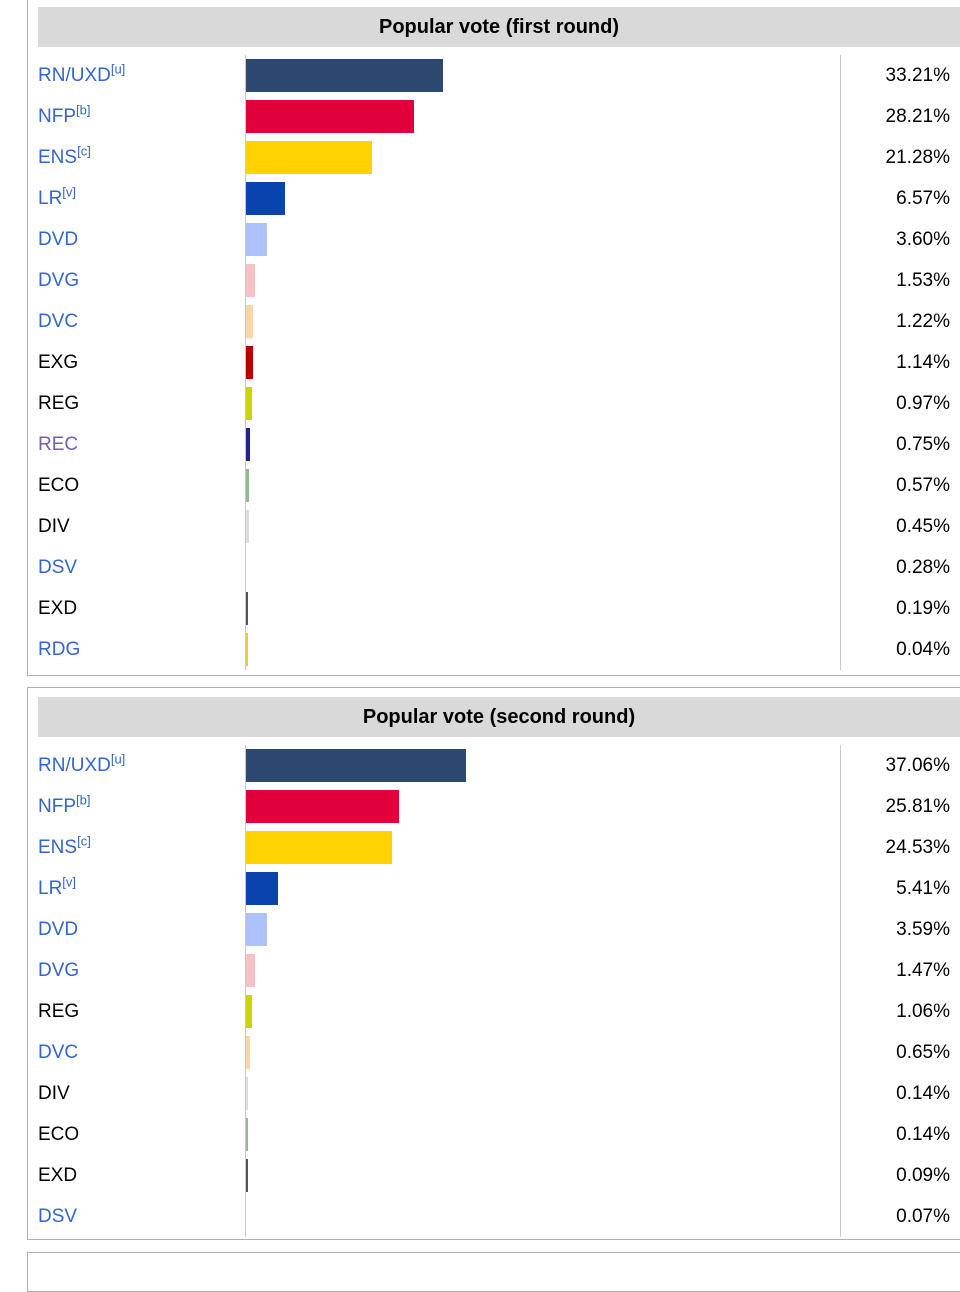 This screenshot has height=1292, width=960. Describe the element at coordinates (494, 649) in the screenshot. I see `bar-row: RDG 0.04%` at that location.